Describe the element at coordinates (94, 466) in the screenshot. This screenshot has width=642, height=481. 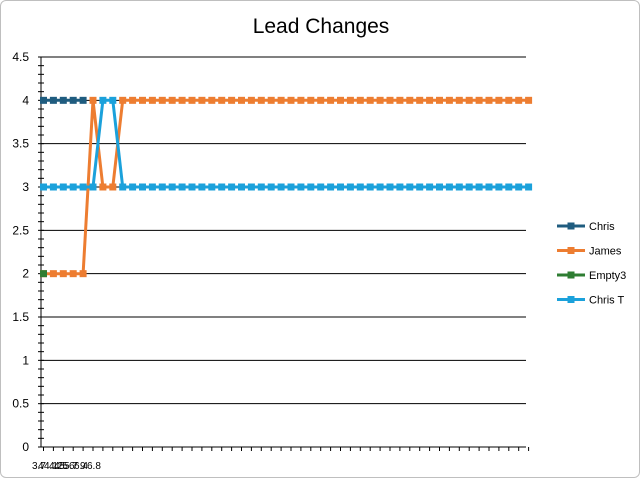
I see `x-tick-label: 6.8` at that location.